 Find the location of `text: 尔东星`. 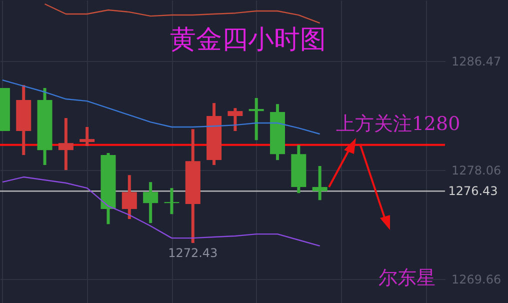

text: 尔东星 is located at coordinates (407, 278).